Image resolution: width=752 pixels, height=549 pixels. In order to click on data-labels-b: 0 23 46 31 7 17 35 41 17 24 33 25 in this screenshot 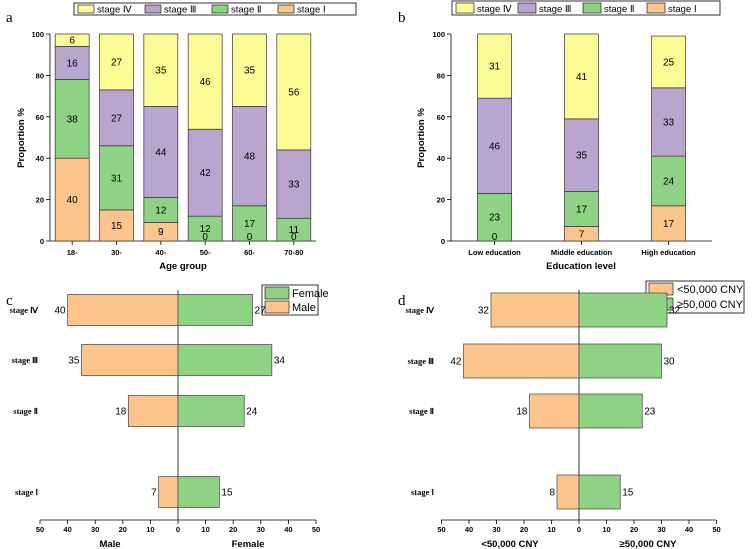, I will do `click(582, 150)`.